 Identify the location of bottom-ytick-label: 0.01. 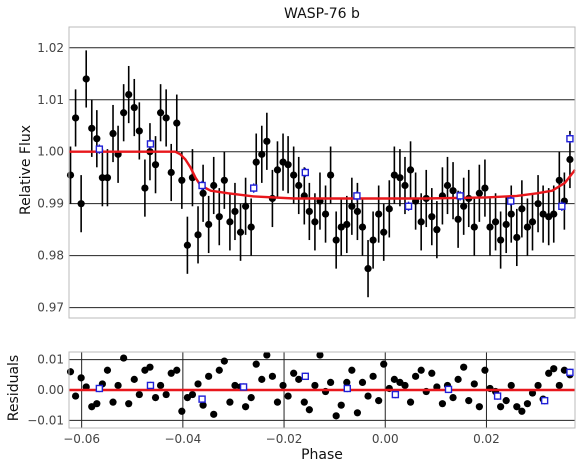
(50, 360).